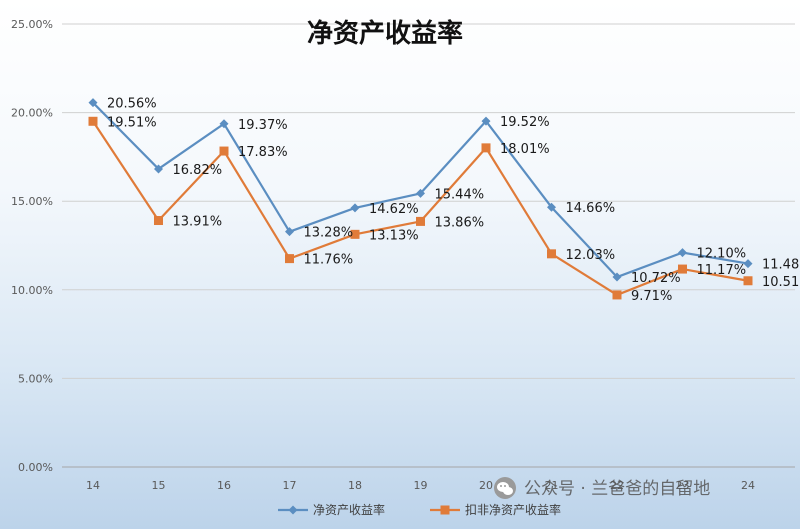 This screenshot has height=529, width=800. What do you see at coordinates (93, 485) in the screenshot?
I see `x-tick-label: 14` at bounding box center [93, 485].